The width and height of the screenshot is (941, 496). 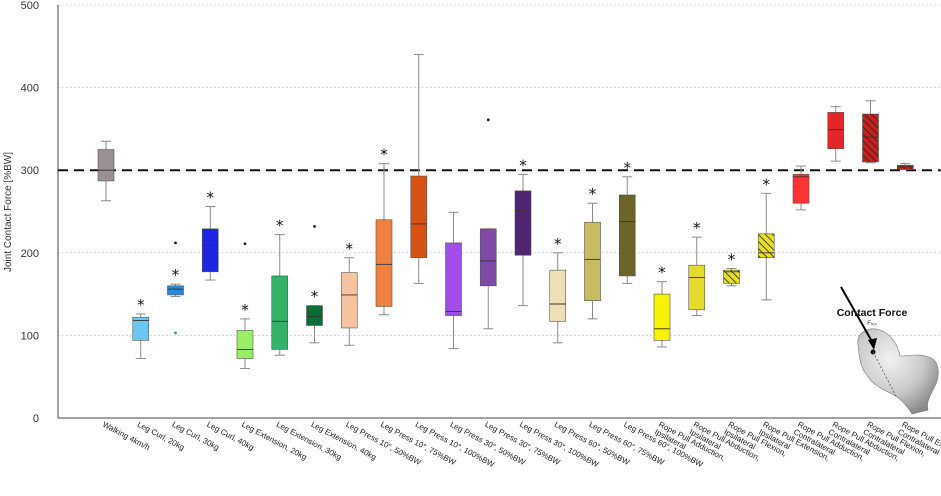 I want to click on y-tick-label: 500, so click(x=30, y=6).